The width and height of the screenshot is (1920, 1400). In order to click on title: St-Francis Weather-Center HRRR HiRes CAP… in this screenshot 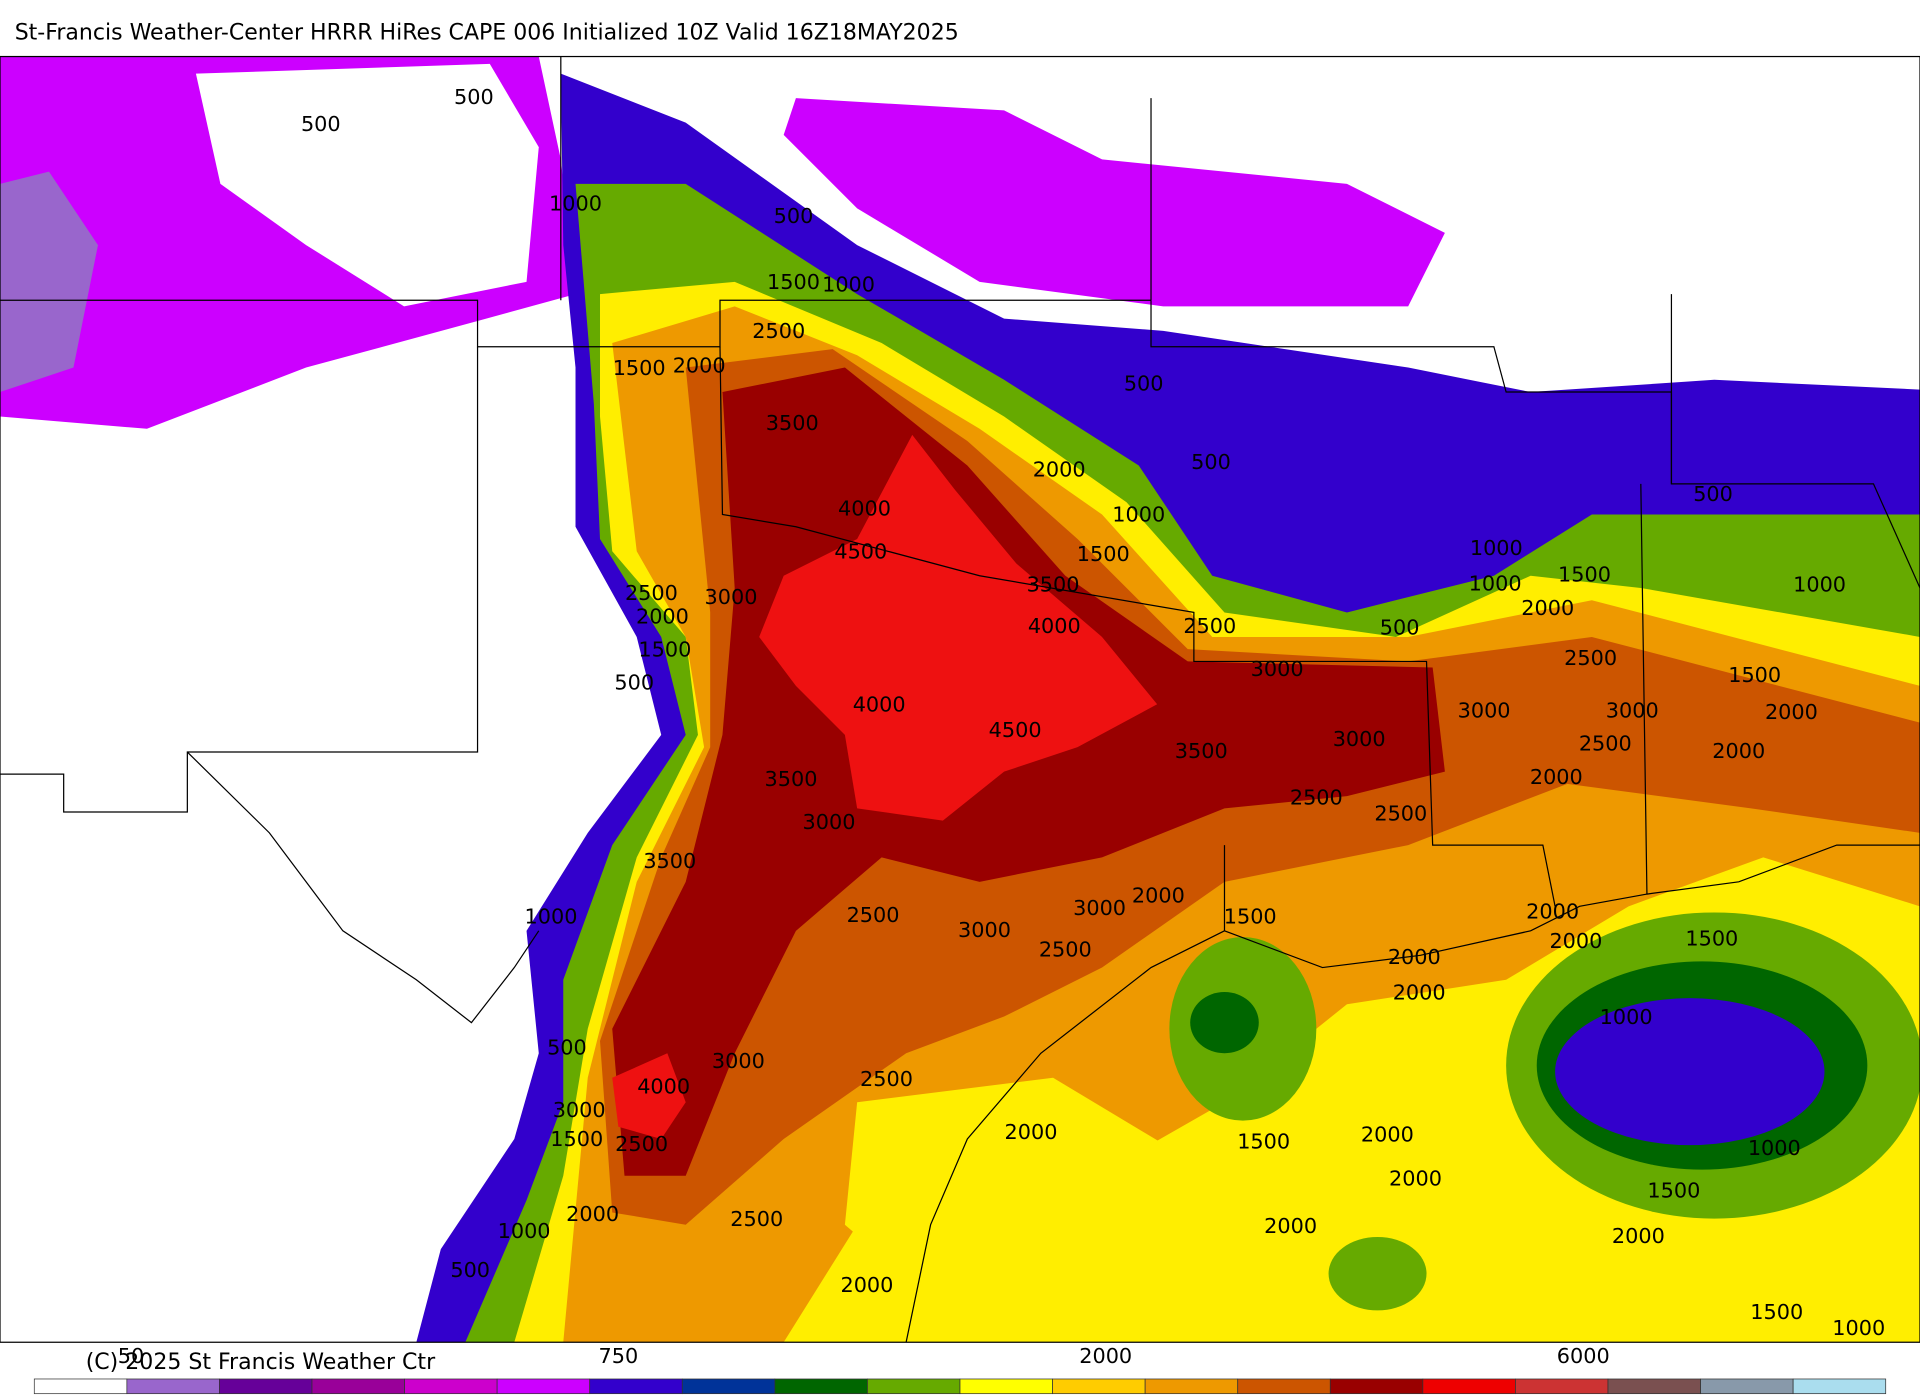, I will do `click(487, 32)`.